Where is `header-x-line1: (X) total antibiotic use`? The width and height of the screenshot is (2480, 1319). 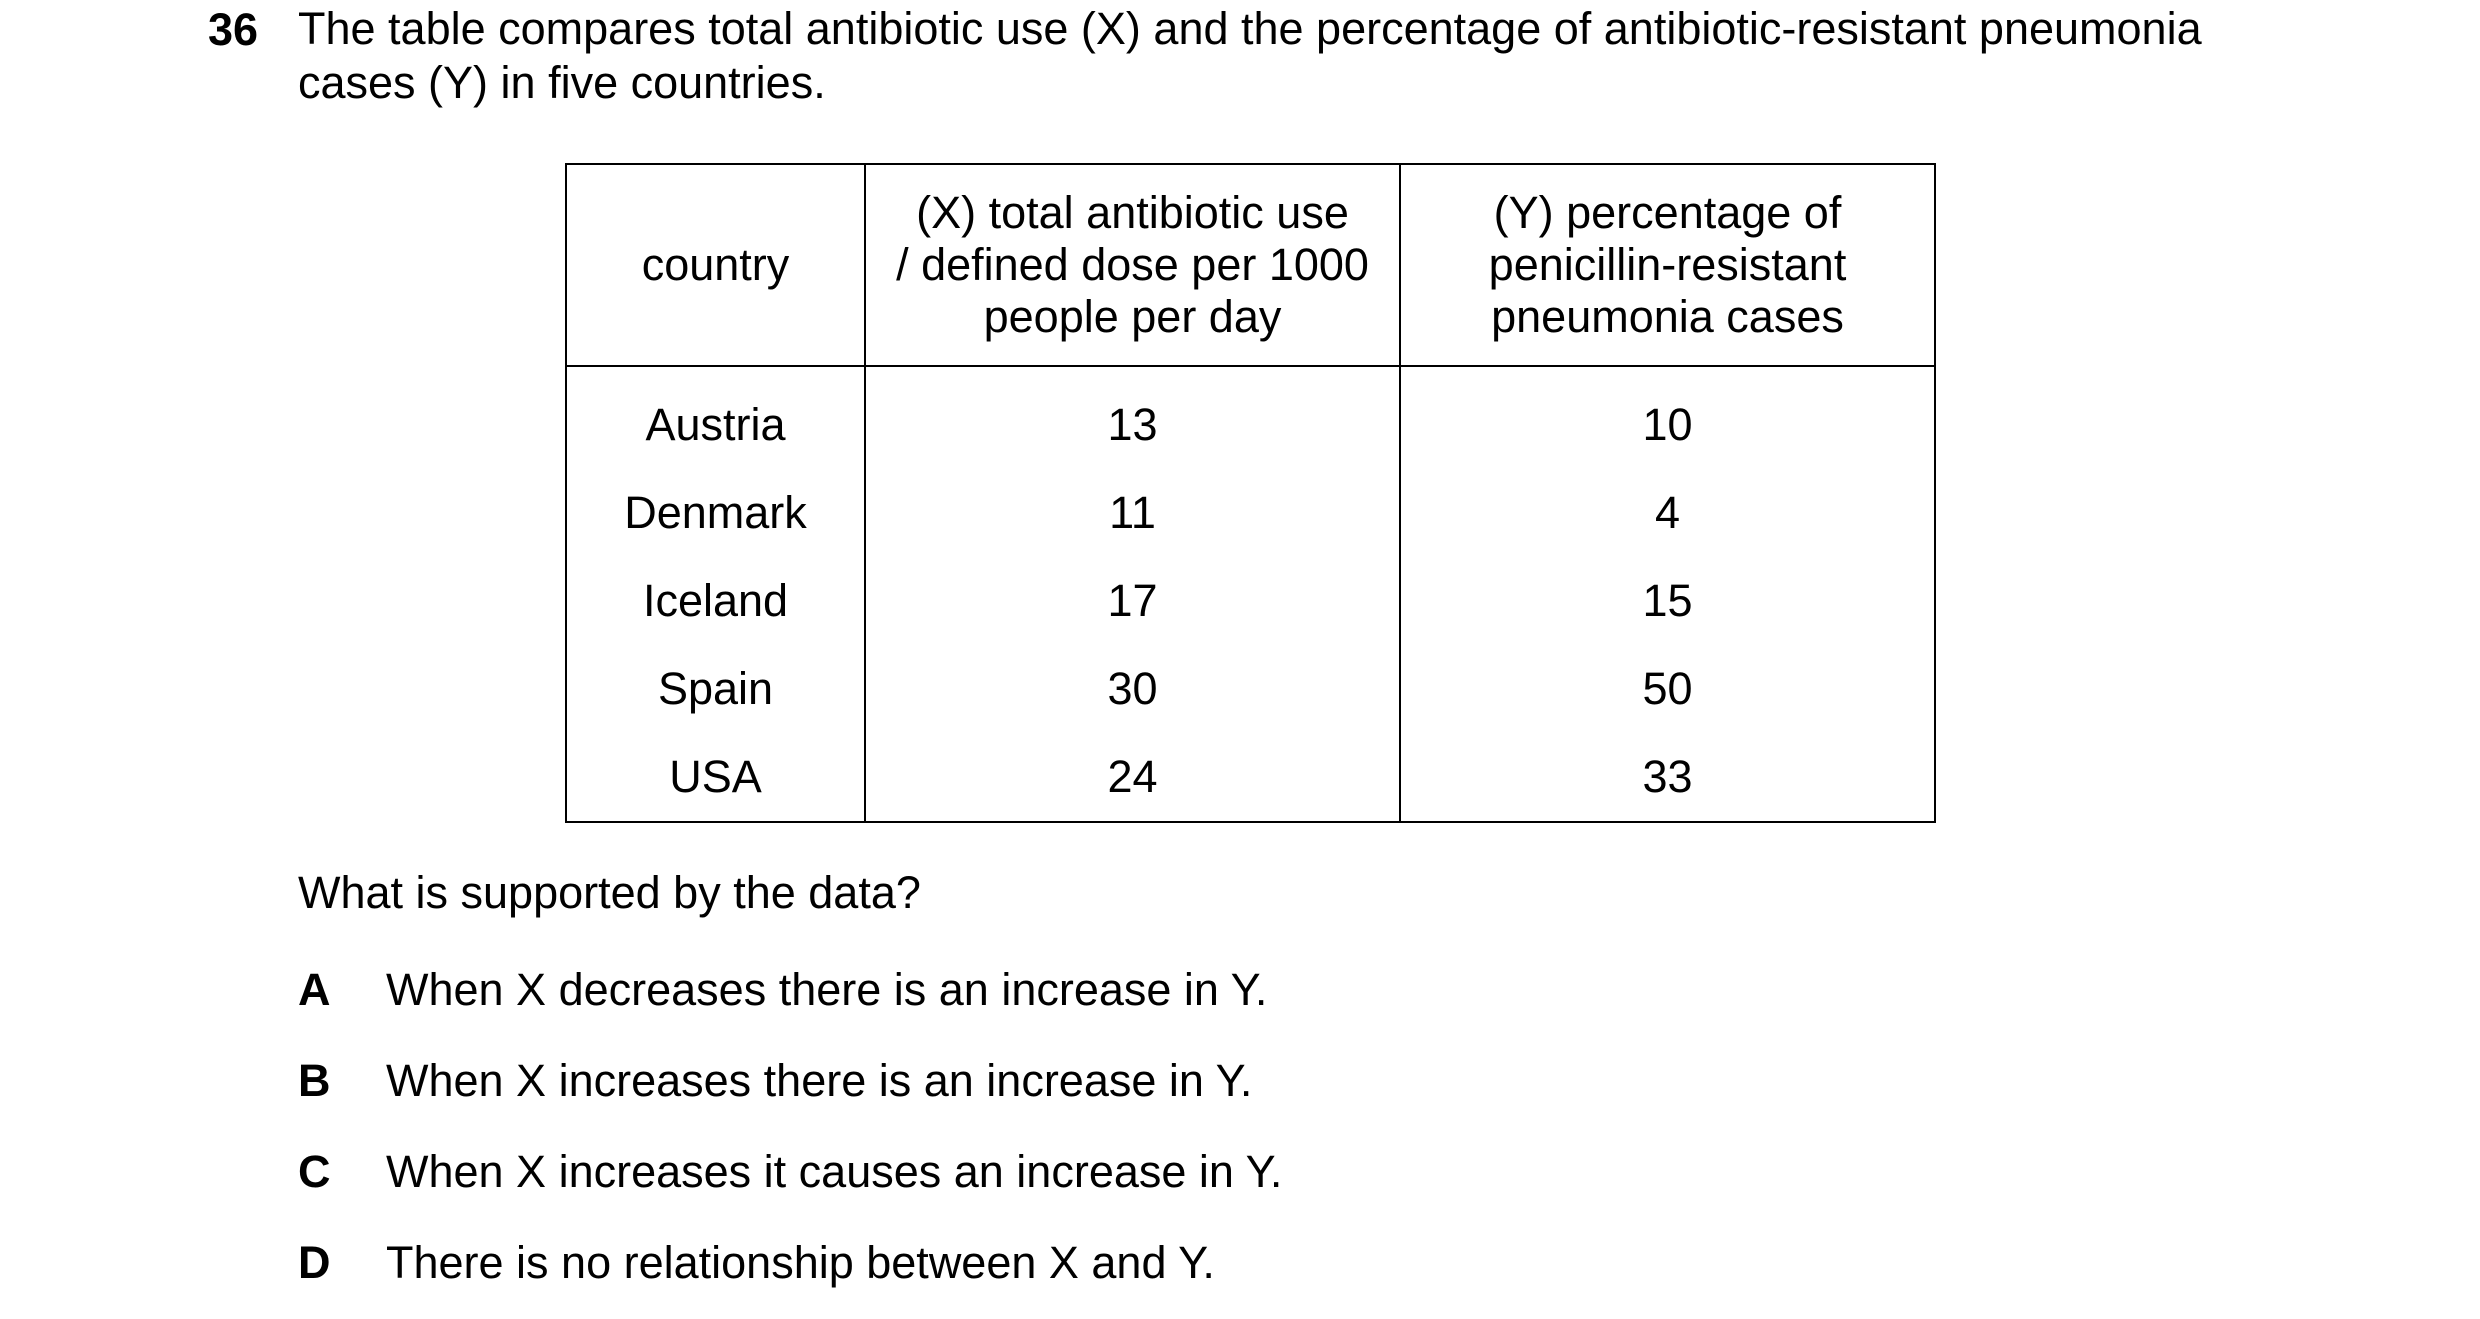
header-x-line1: (X) total antibiotic use is located at coordinates (1132, 212).